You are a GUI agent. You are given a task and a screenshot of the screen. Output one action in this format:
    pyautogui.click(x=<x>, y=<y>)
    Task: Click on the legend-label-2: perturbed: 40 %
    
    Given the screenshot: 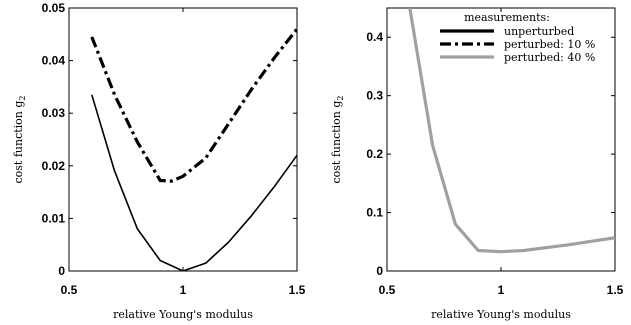 What is the action you would take?
    pyautogui.click(x=549, y=57)
    